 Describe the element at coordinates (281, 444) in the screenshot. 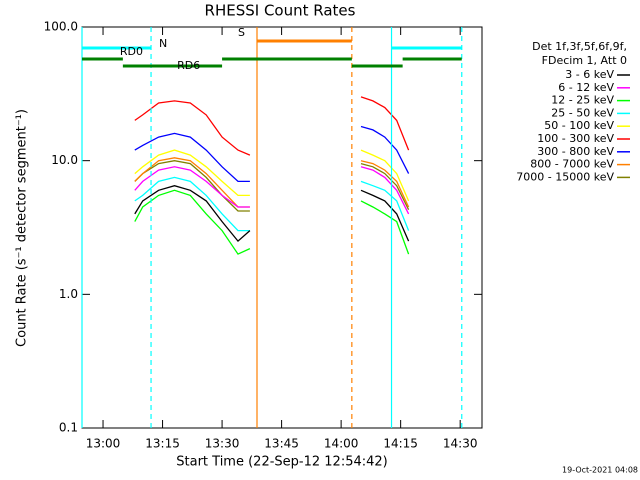

I see `x-tick-label: 13:45` at that location.